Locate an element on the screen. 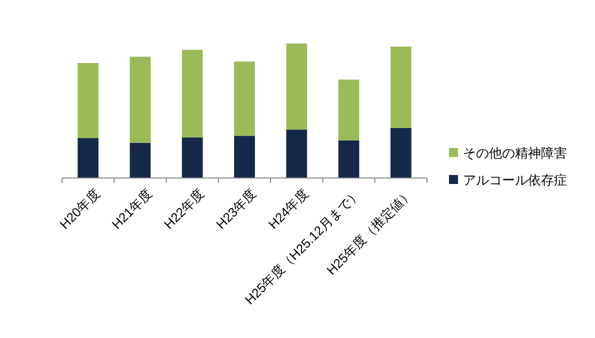 The height and width of the screenshot is (338, 595). x-tick-label: H24年度 is located at coordinates (288, 209).